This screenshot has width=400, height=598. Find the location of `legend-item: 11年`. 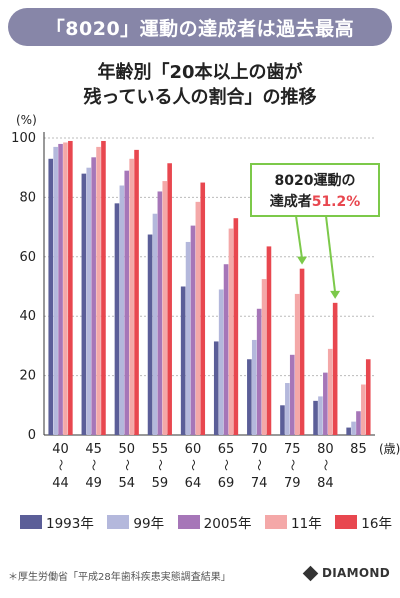

legend-item: 11年 is located at coordinates (293, 522).